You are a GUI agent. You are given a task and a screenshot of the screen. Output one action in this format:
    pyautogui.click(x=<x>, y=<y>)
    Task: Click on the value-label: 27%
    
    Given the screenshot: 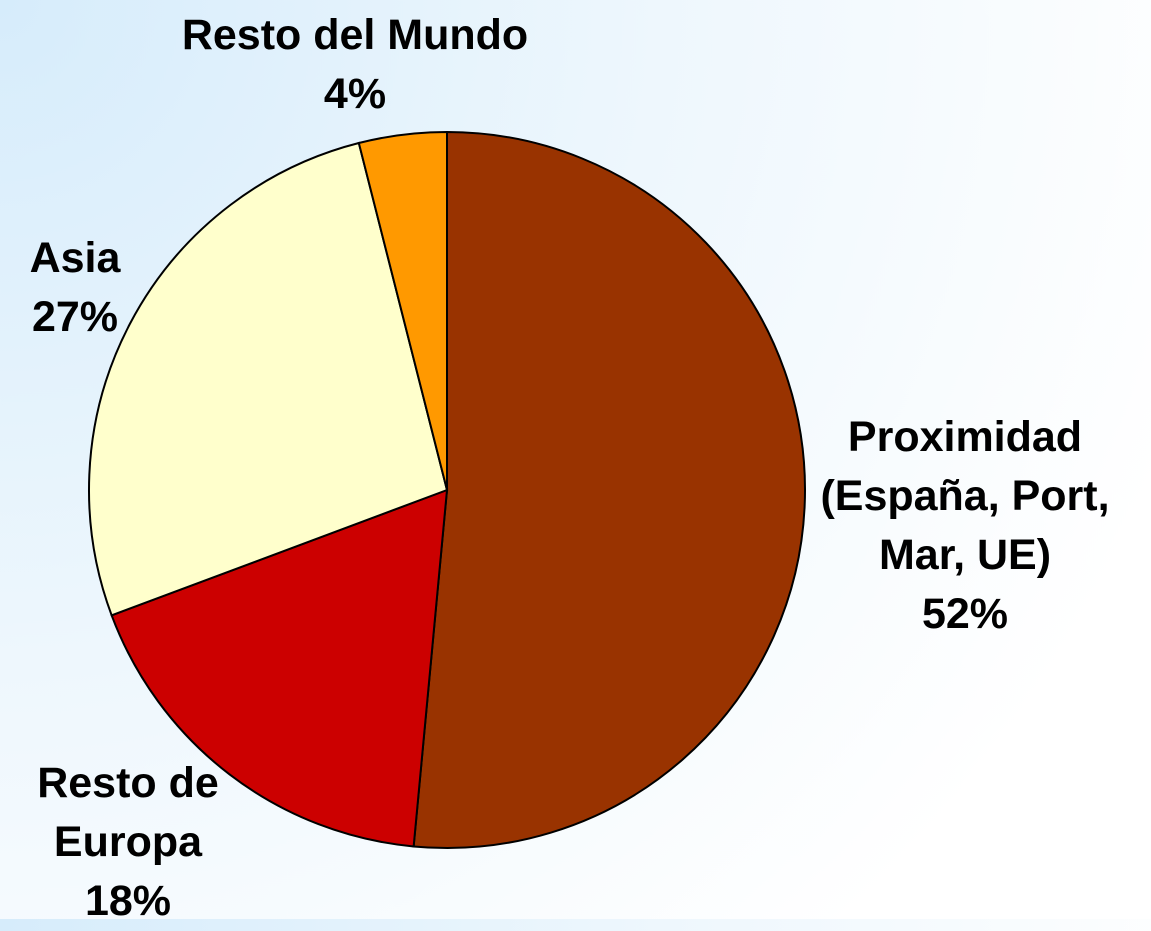 What is the action you would take?
    pyautogui.click(x=75, y=317)
    